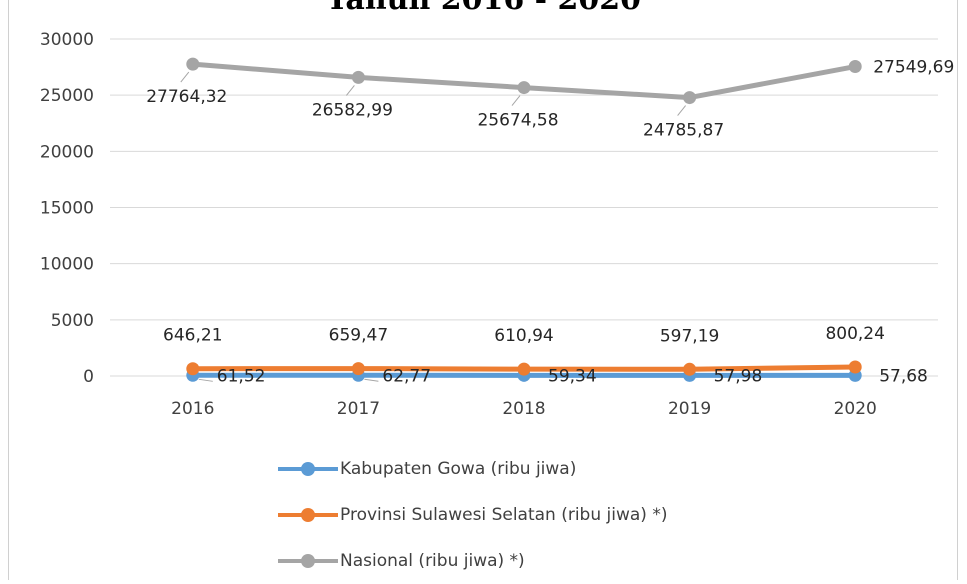  Describe the element at coordinates (72, 321) in the screenshot. I see `y-tick-label-5000: 5000` at that location.